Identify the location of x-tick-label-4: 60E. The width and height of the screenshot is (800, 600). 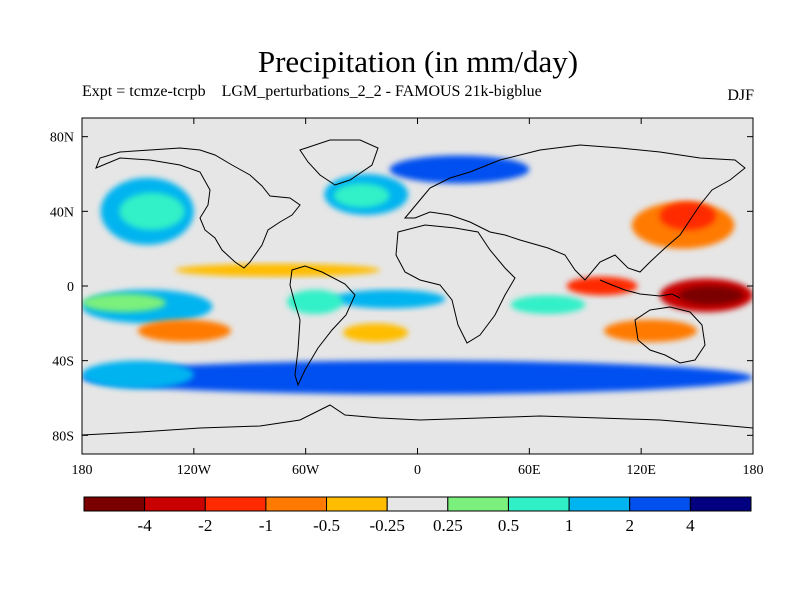
(529, 470).